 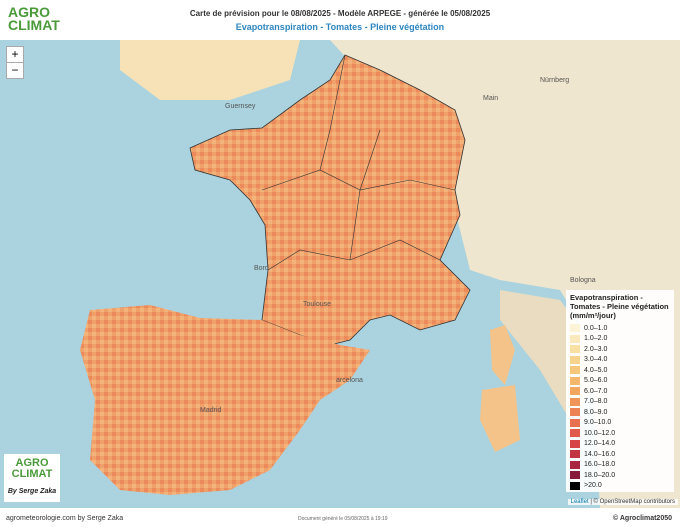 What do you see at coordinates (596, 328) in the screenshot?
I see `legend-label: 0.0–1.0` at bounding box center [596, 328].